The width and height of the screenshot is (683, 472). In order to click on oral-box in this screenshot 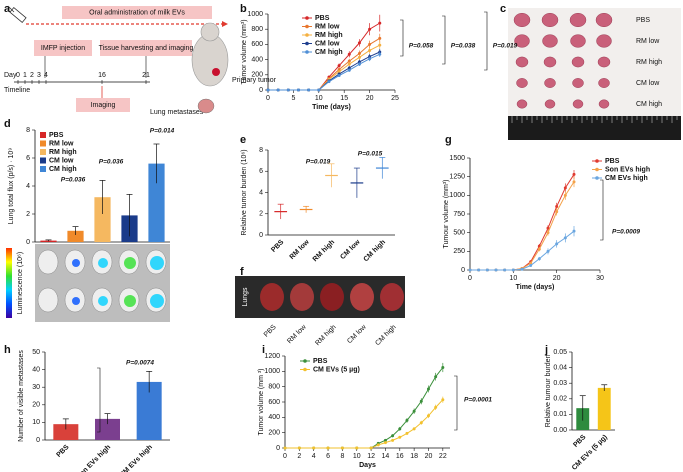, I will do `click(137, 12)`.